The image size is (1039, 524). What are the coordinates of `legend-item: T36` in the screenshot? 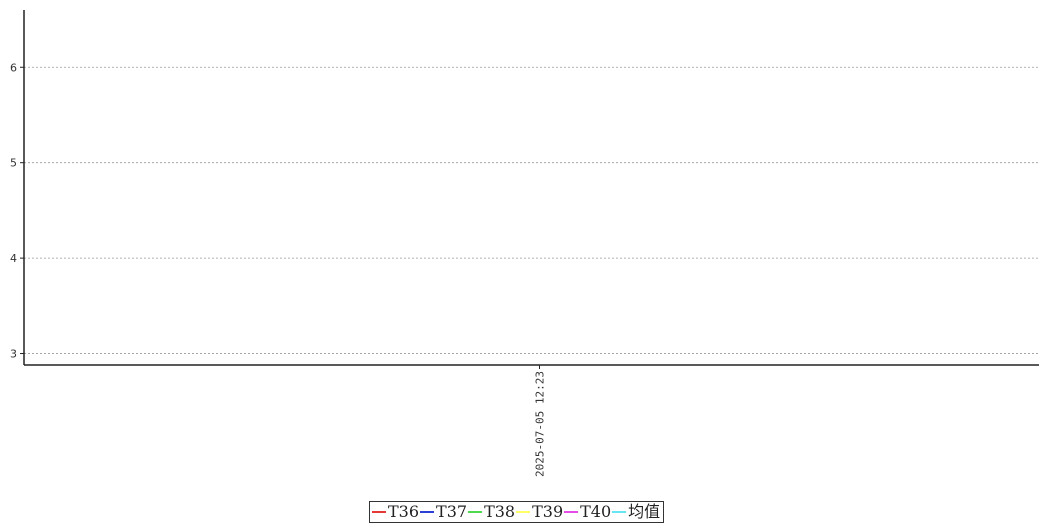 It's located at (395, 512).